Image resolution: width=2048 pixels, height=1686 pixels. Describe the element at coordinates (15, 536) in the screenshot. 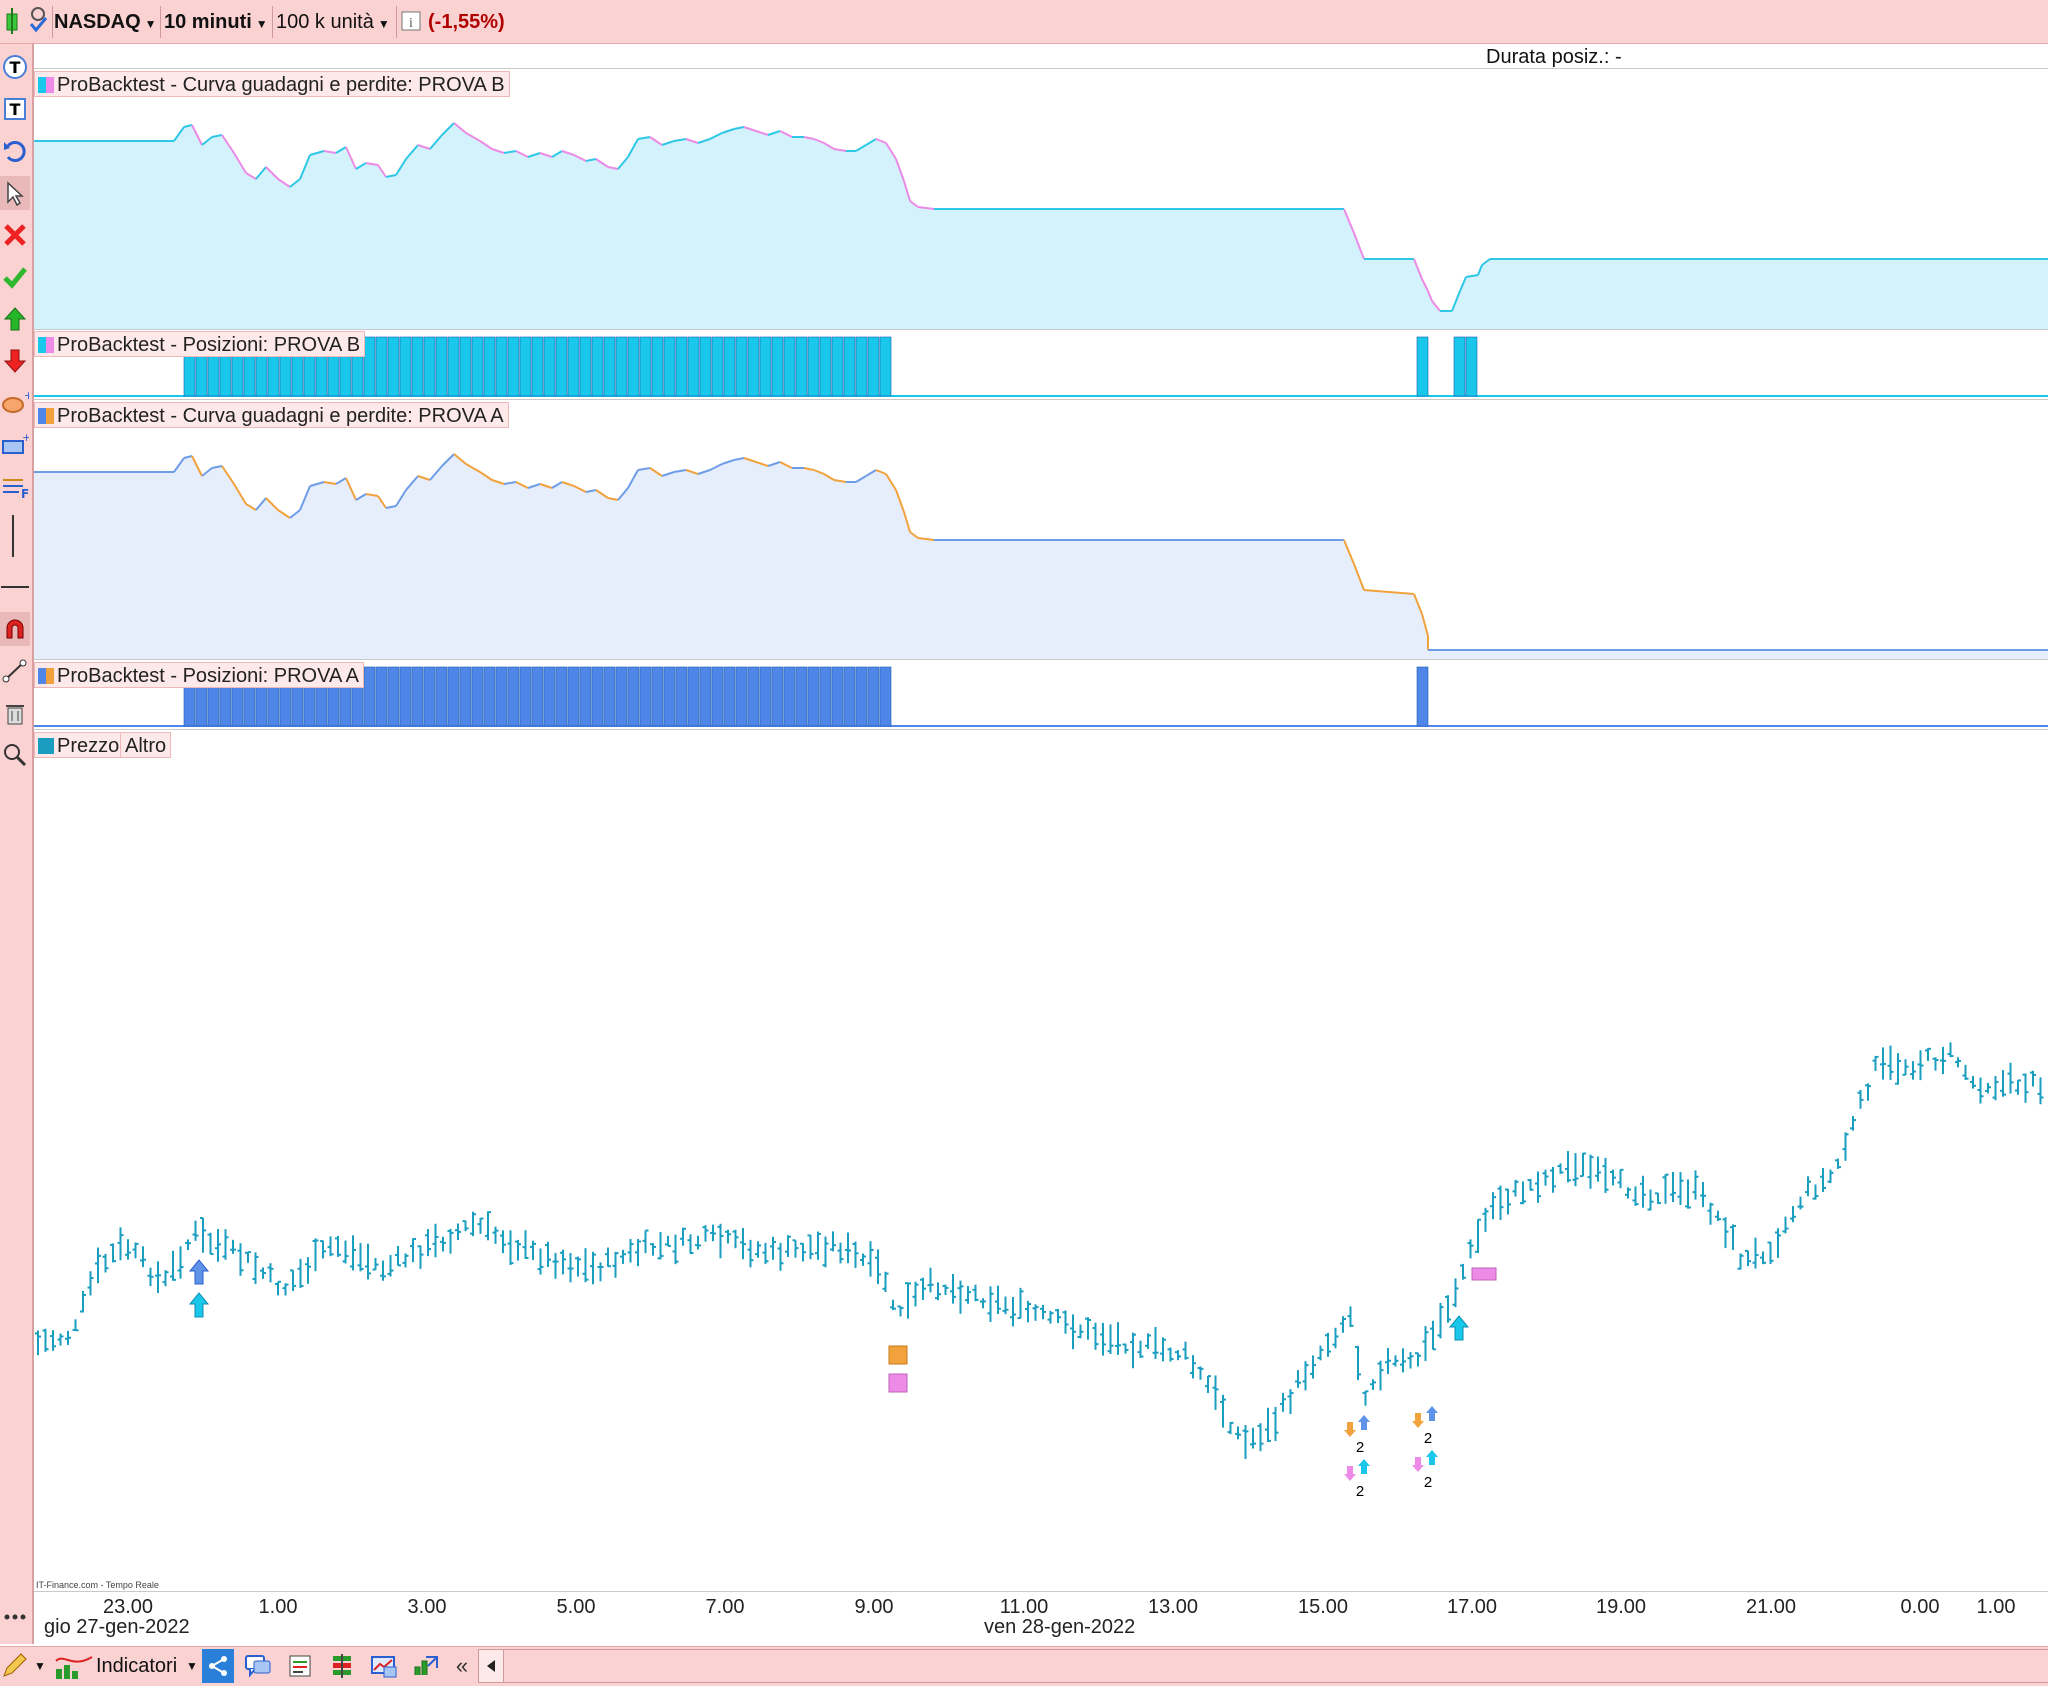

I see `vertical-line-icon` at that location.